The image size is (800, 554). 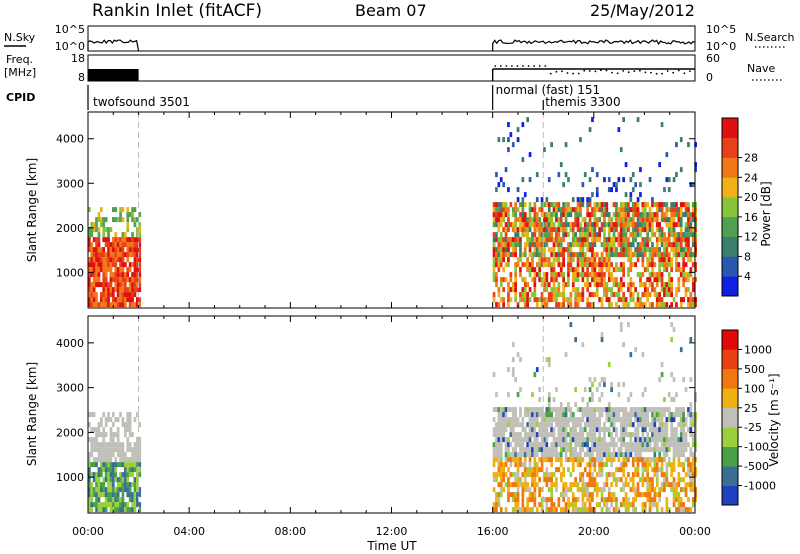 What do you see at coordinates (70, 388) in the screenshot?
I see `y-tick-label: 3000` at bounding box center [70, 388].